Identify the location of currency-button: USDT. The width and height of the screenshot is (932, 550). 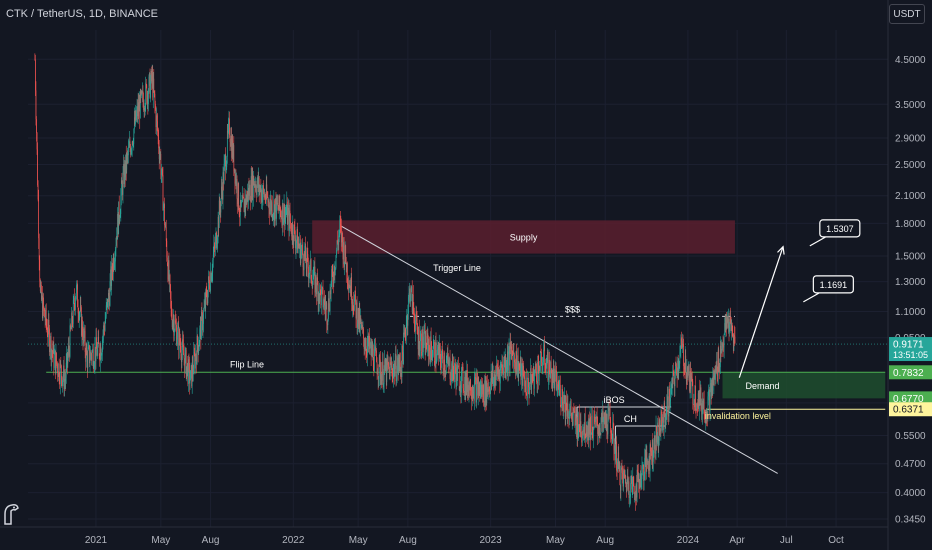
(907, 14).